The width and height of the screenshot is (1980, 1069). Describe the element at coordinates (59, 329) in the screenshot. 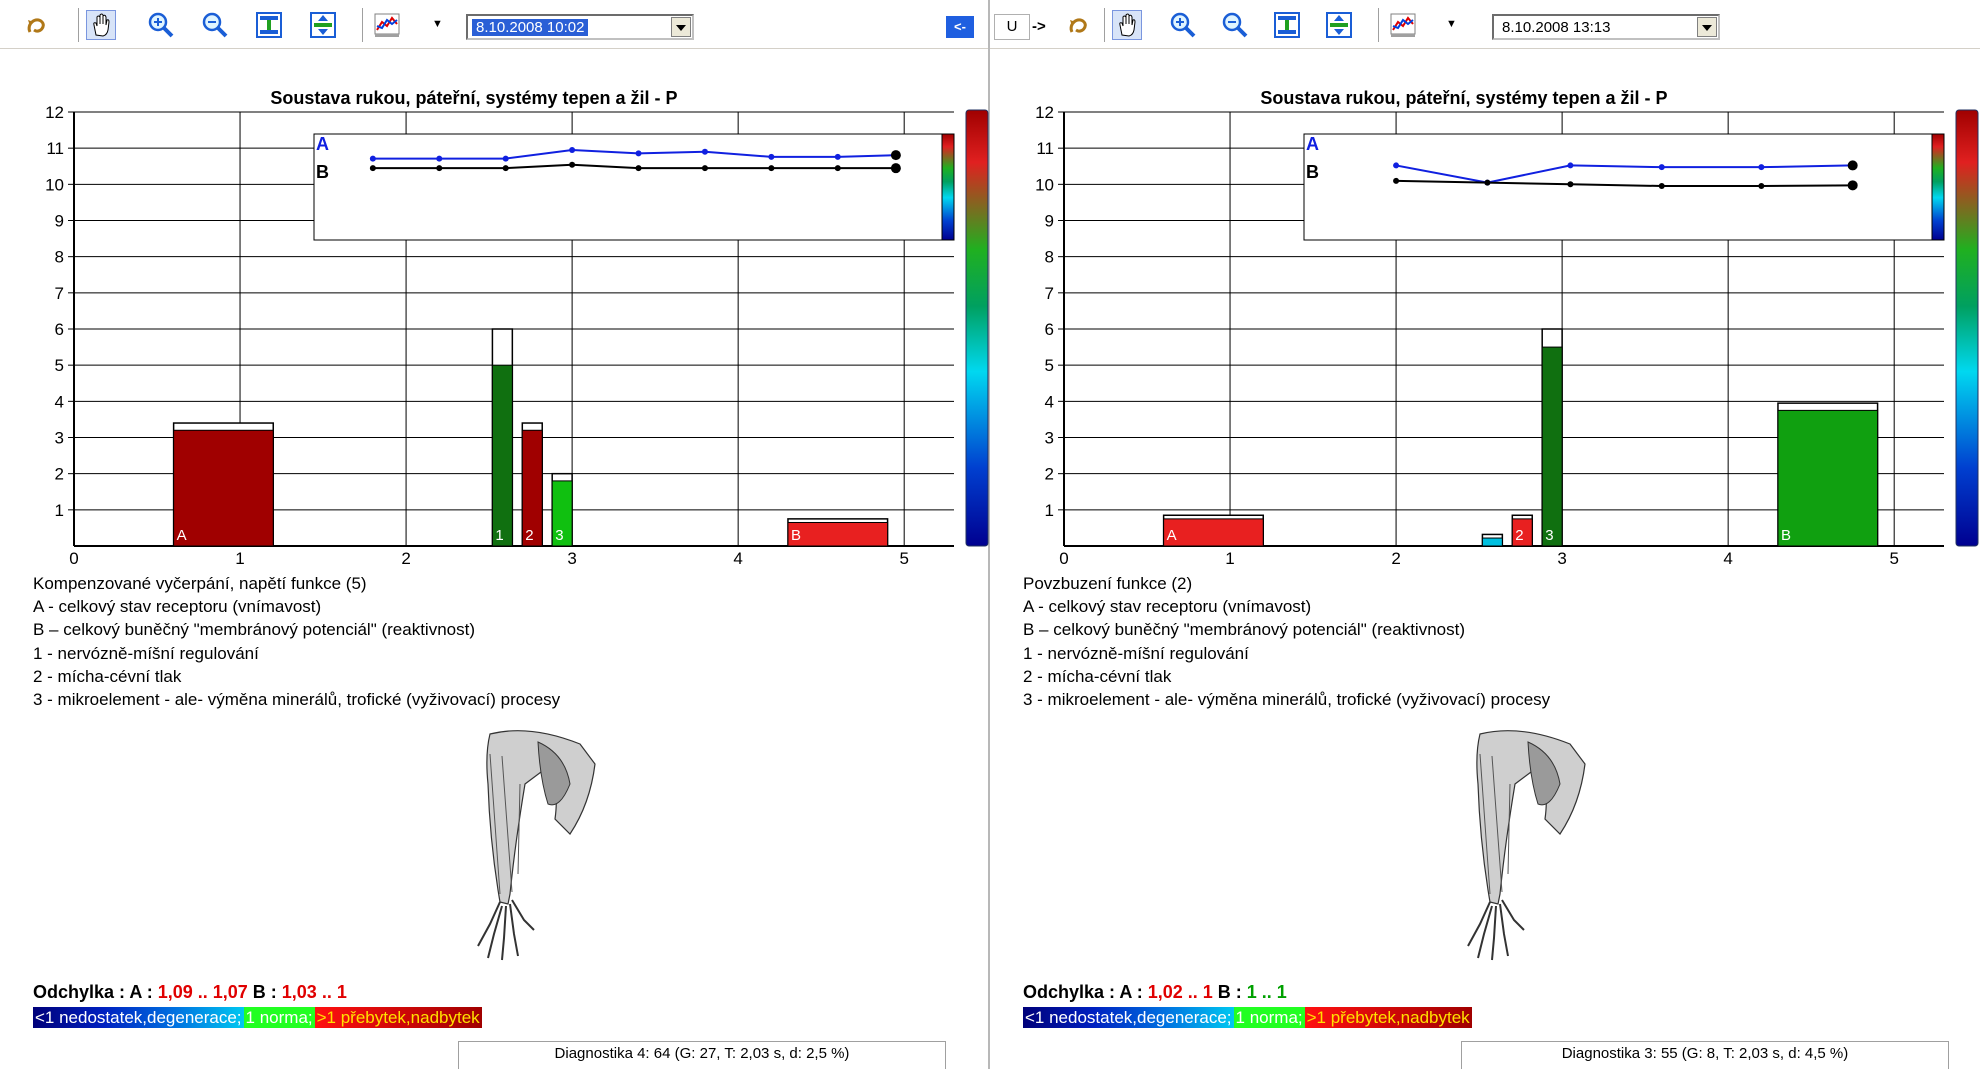

I see `y-tick-label: 6` at that location.